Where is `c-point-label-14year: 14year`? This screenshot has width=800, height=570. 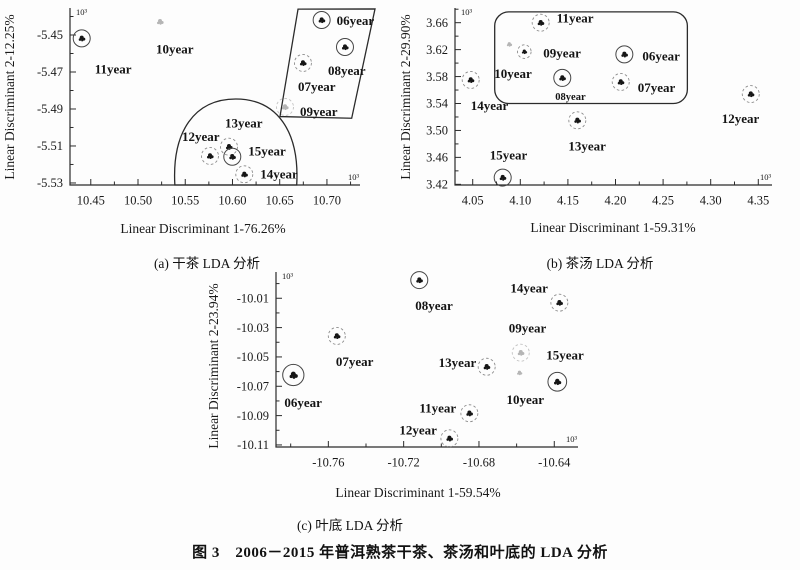
c-point-label-14year: 14year is located at coordinates (529, 288).